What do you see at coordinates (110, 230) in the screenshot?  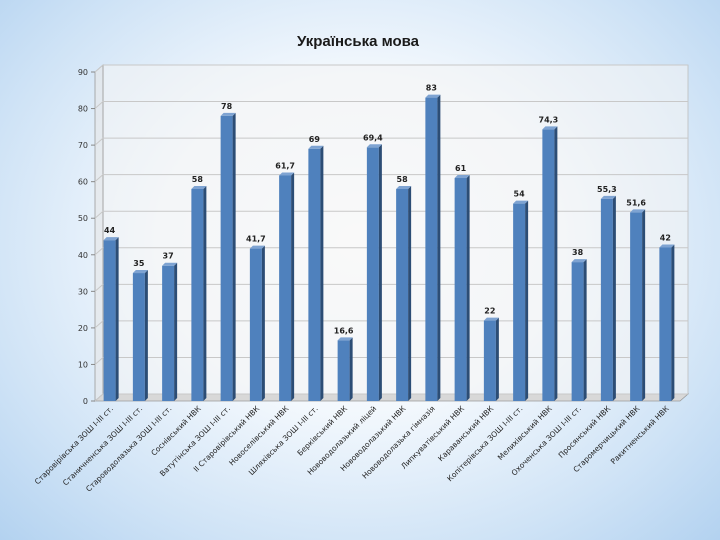 I see `data-label: 44` at bounding box center [110, 230].